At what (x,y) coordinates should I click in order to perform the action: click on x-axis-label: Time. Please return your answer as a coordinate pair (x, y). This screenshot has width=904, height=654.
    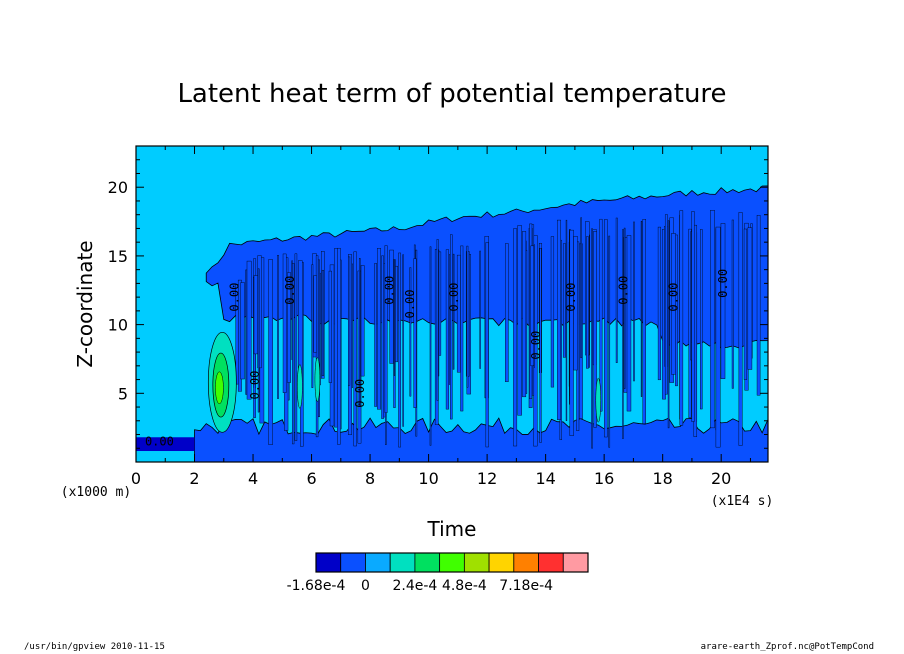
    Looking at the image, I should click on (452, 529).